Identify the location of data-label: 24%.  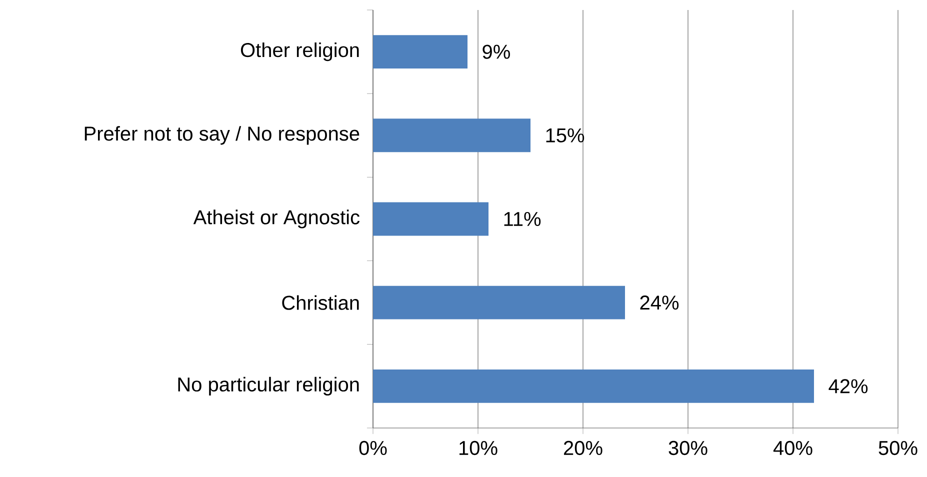
(659, 303).